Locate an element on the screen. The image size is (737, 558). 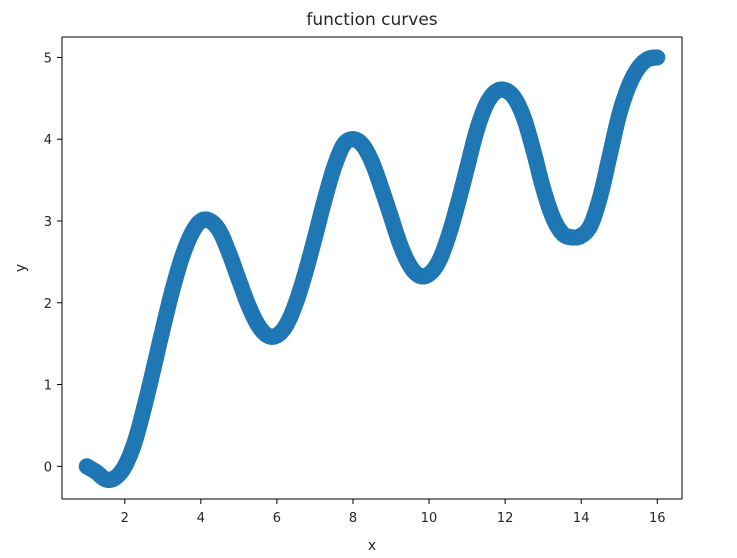
x-tick-label: 16 is located at coordinates (657, 518).